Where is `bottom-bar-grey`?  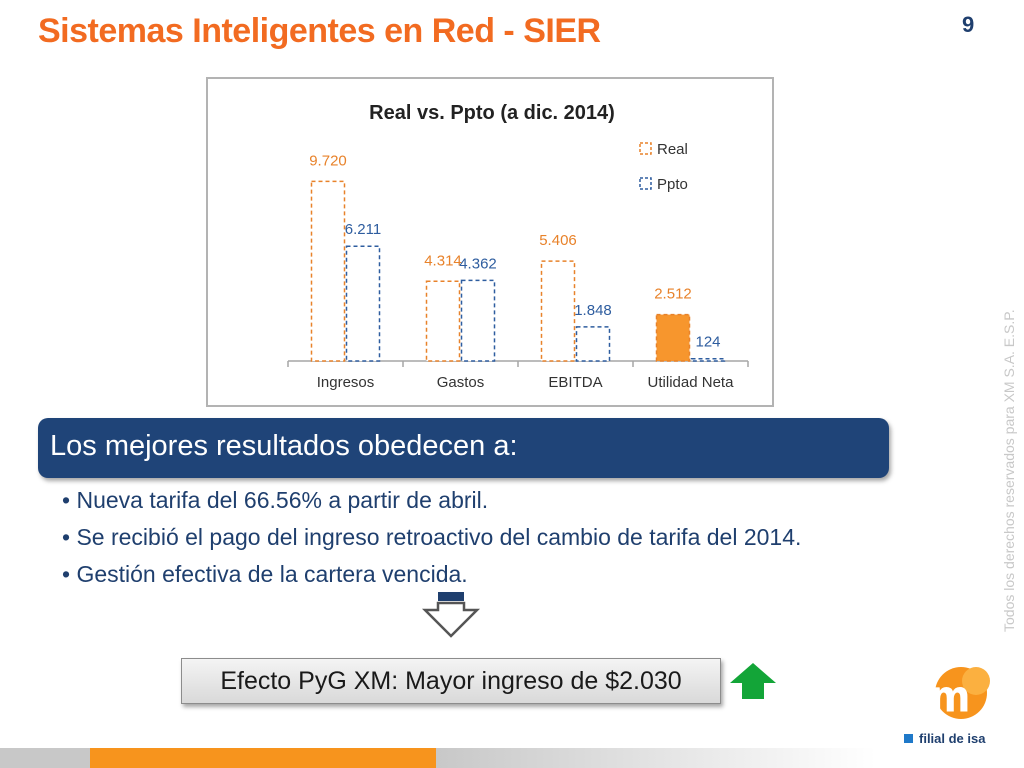
bottom-bar-grey is located at coordinates (45, 758).